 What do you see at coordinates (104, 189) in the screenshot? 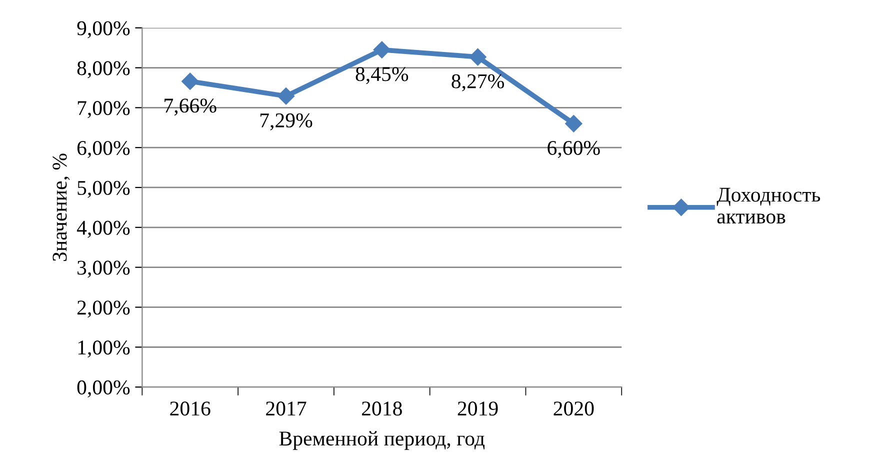
I see `y-tick-label: 5,00%` at bounding box center [104, 189].